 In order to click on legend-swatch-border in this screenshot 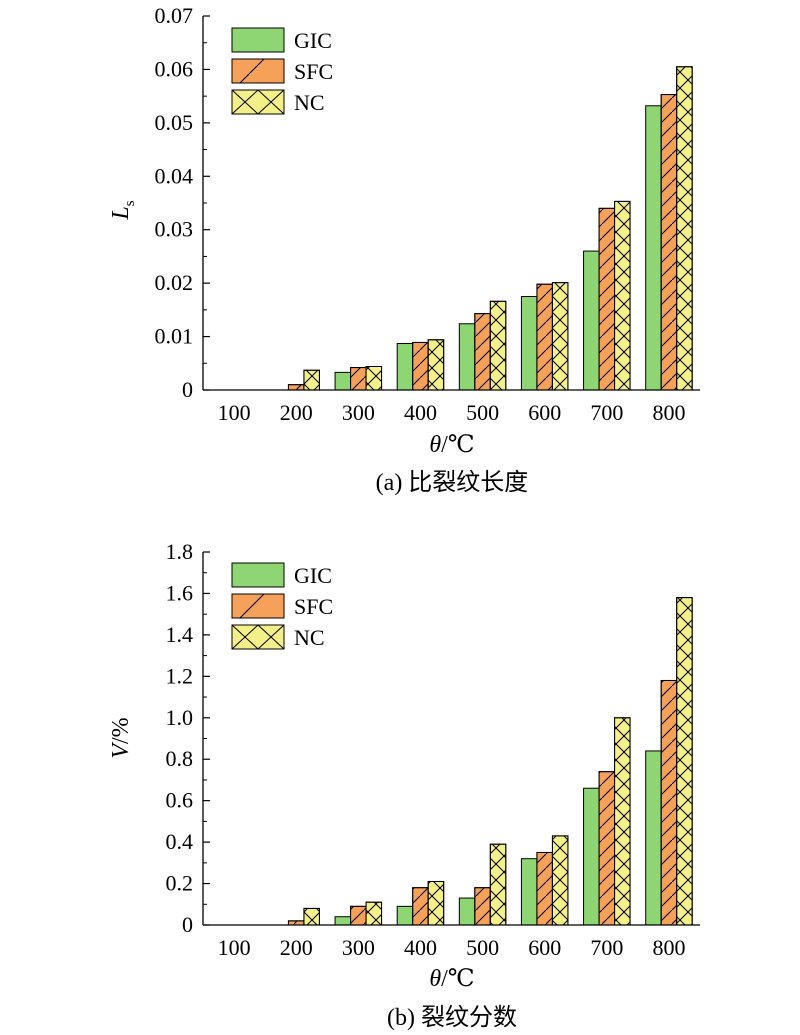, I will do `click(258, 71)`.